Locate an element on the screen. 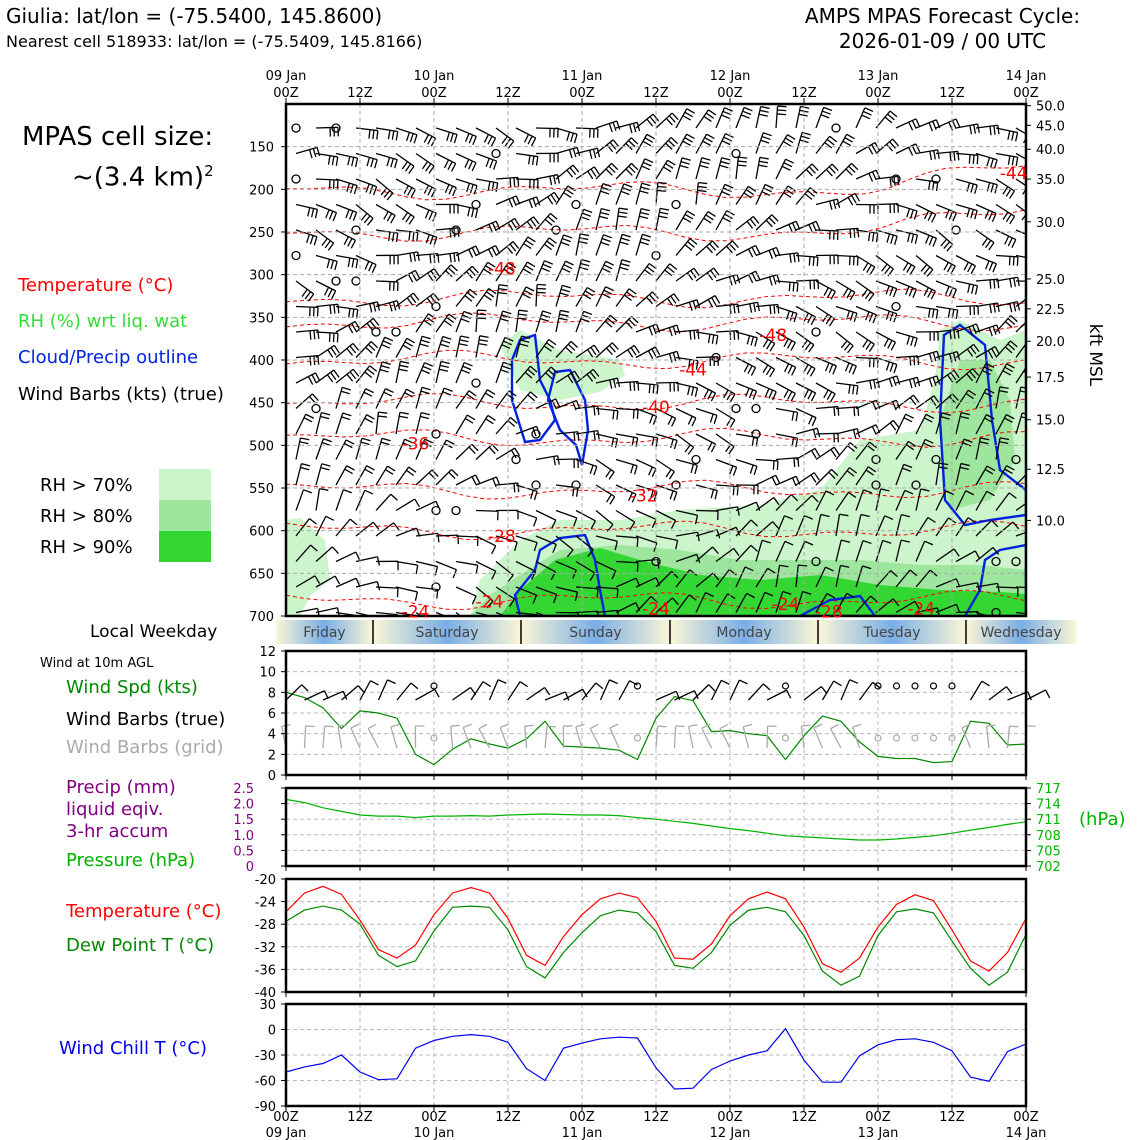 The height and width of the screenshot is (1140, 1140). bottom-time-label: 00Z is located at coordinates (1026, 1117).